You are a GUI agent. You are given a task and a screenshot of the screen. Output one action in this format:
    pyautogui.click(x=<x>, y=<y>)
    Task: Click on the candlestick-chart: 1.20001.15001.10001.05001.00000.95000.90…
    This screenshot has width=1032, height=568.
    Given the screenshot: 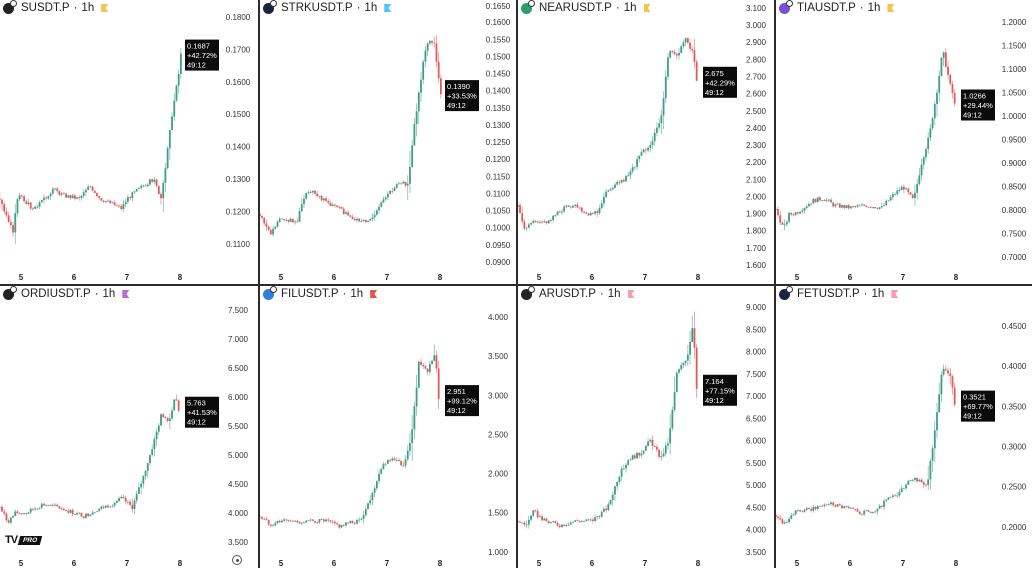 What is the action you would take?
    pyautogui.click(x=904, y=142)
    